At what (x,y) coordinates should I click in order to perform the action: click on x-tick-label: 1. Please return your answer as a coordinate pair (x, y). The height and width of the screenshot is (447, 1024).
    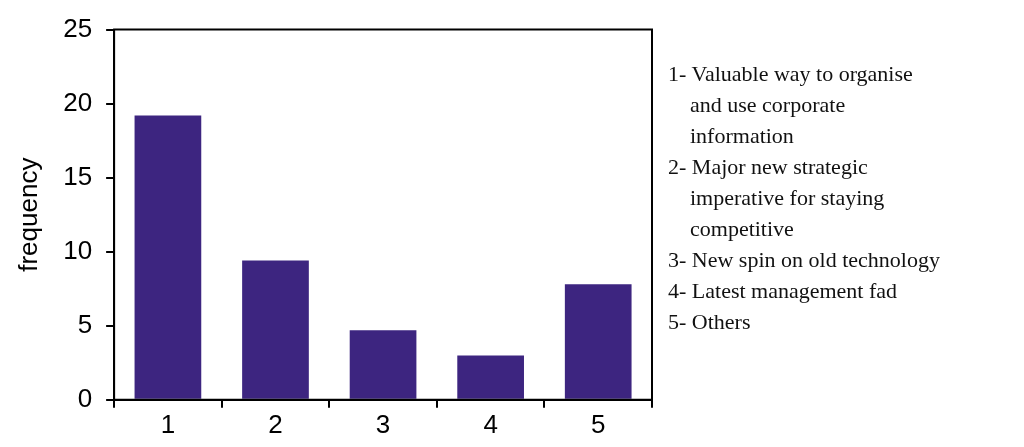
    Looking at the image, I should click on (168, 423).